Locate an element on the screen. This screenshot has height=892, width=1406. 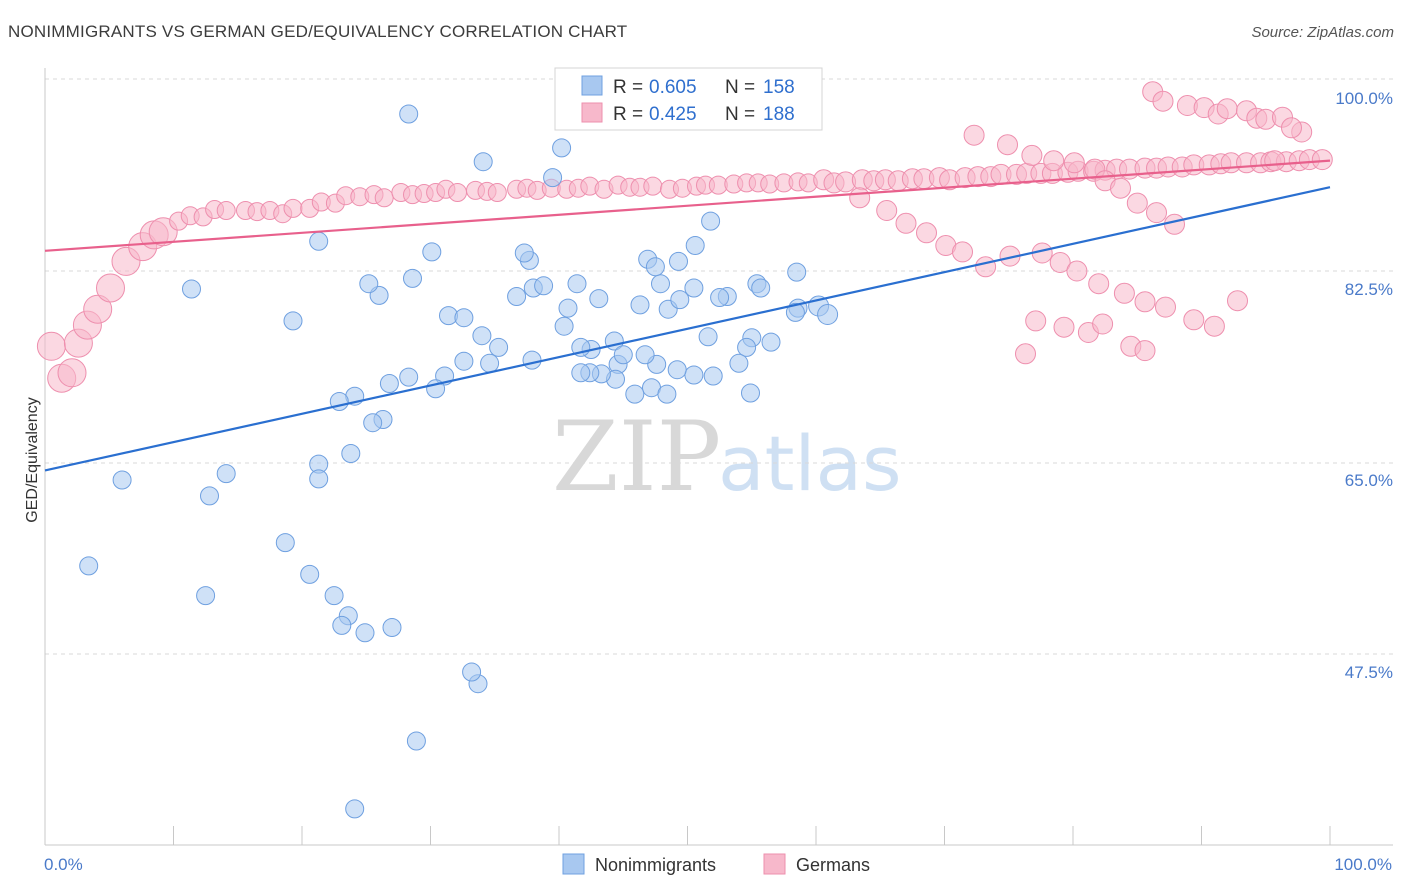
y-tick-label-2: 82.5% is located at coordinates (1369, 289).